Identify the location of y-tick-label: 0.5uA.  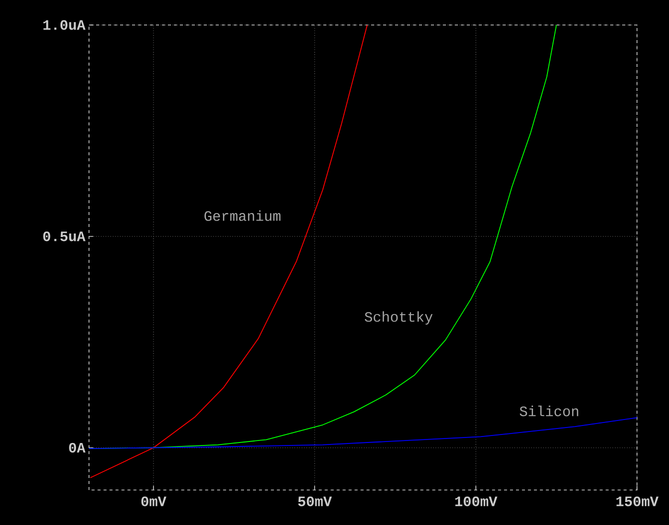
(64, 236).